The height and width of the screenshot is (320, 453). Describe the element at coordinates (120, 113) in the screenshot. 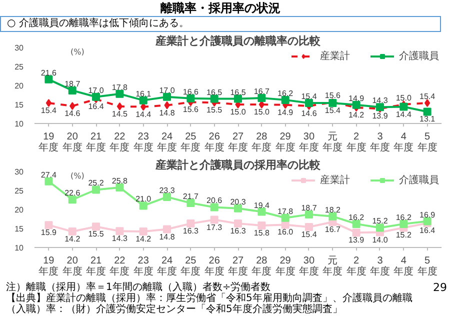

I see `data-label: 14.5` at that location.